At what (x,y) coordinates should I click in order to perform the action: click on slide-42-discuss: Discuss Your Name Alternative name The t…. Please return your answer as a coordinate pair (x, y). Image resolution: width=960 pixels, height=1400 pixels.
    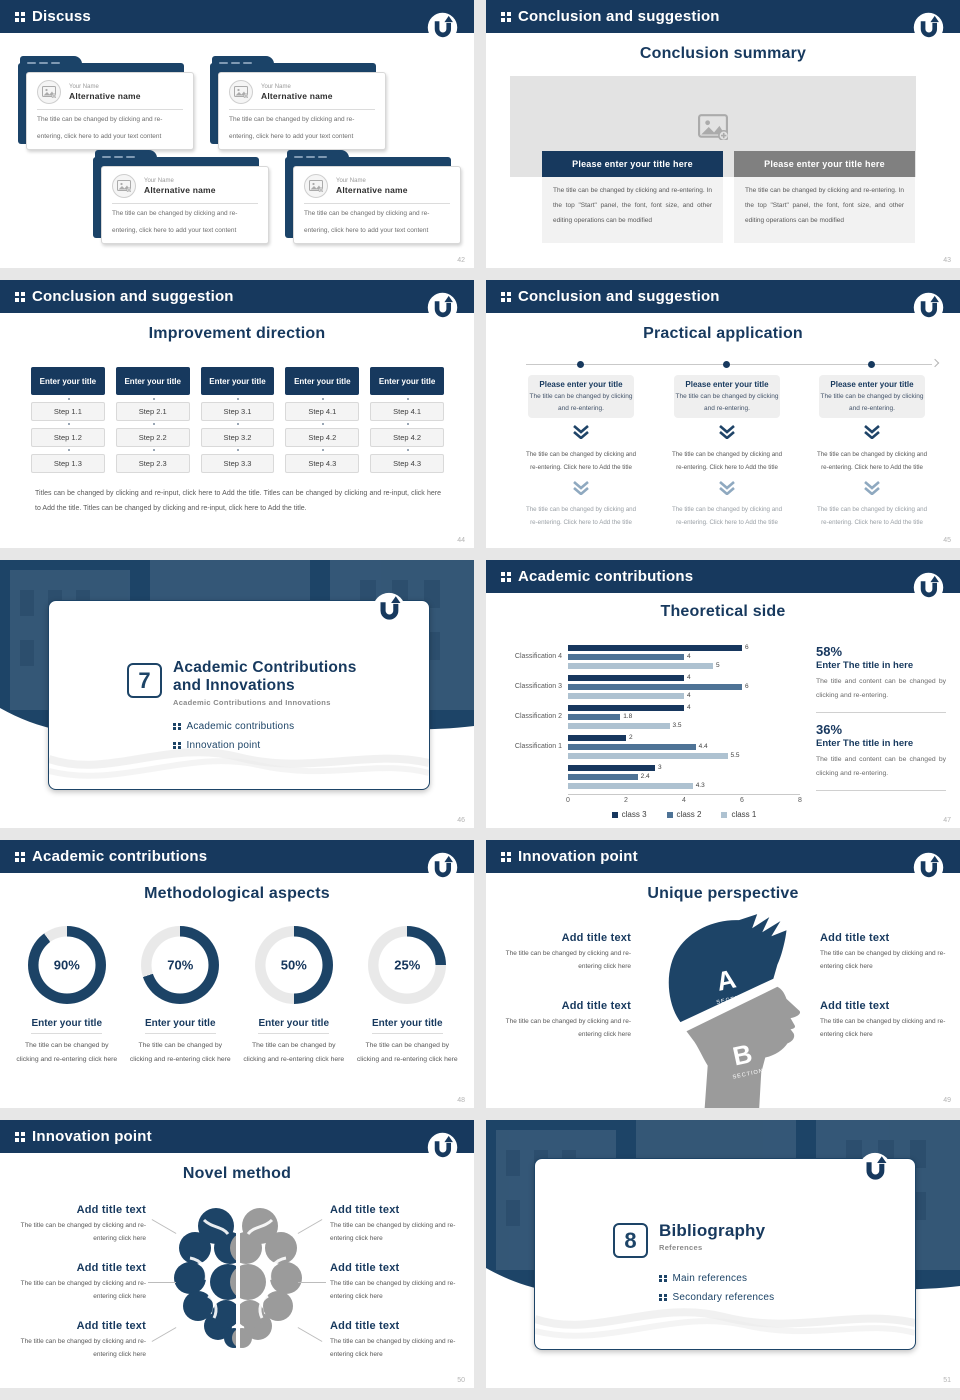
    Looking at the image, I should click on (237, 134).